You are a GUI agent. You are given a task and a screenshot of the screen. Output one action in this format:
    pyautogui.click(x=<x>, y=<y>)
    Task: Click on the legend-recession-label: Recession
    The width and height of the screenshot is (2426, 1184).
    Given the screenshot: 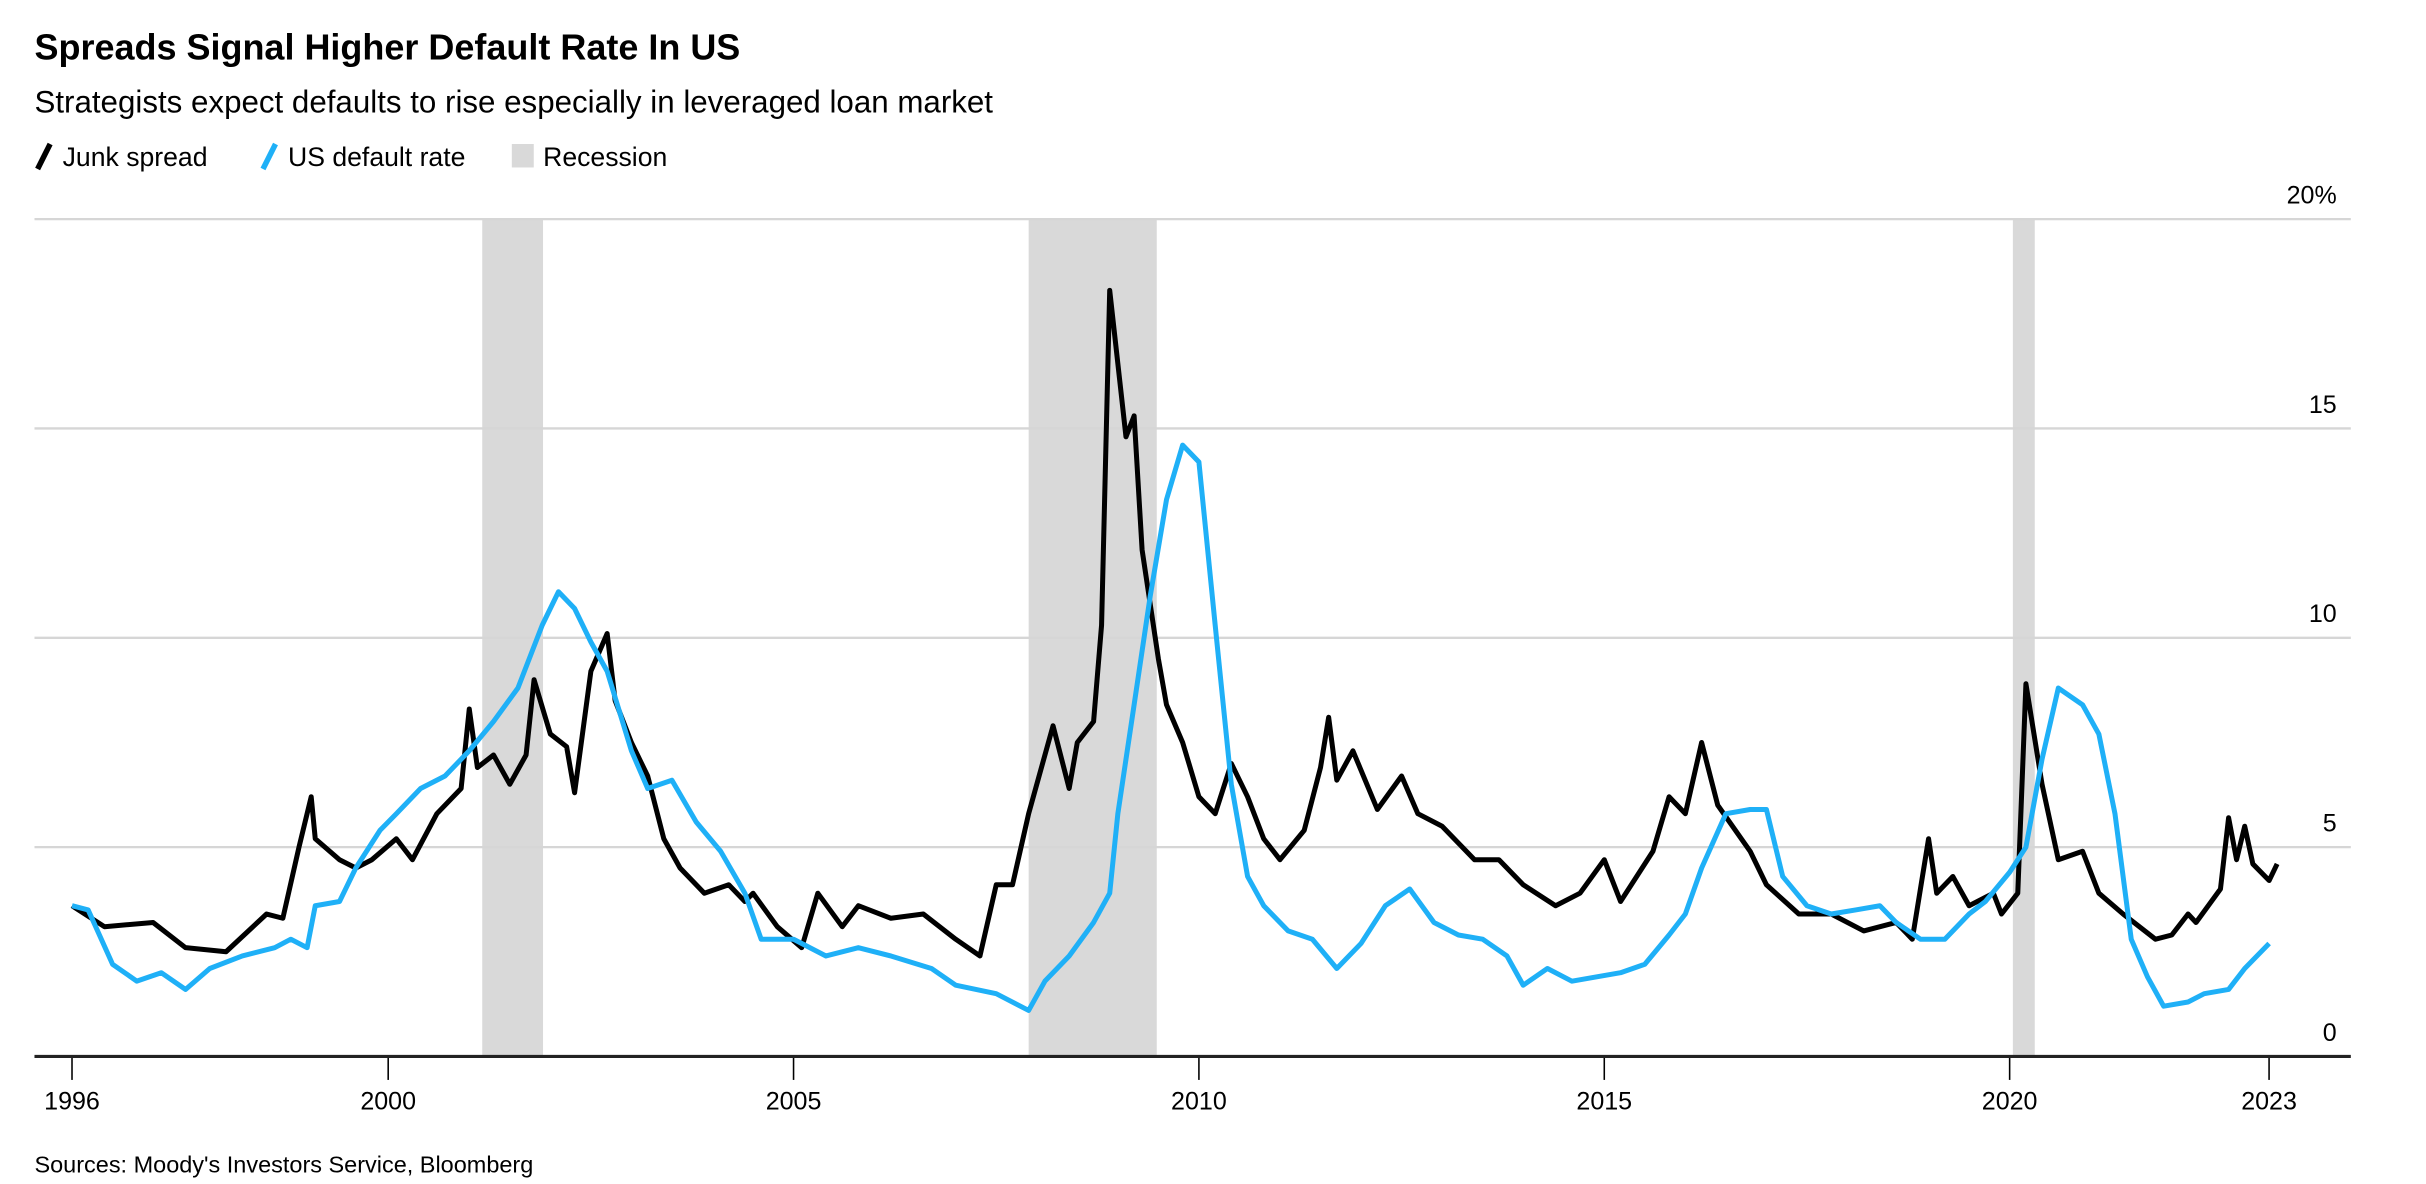 What is the action you would take?
    pyautogui.click(x=605, y=157)
    